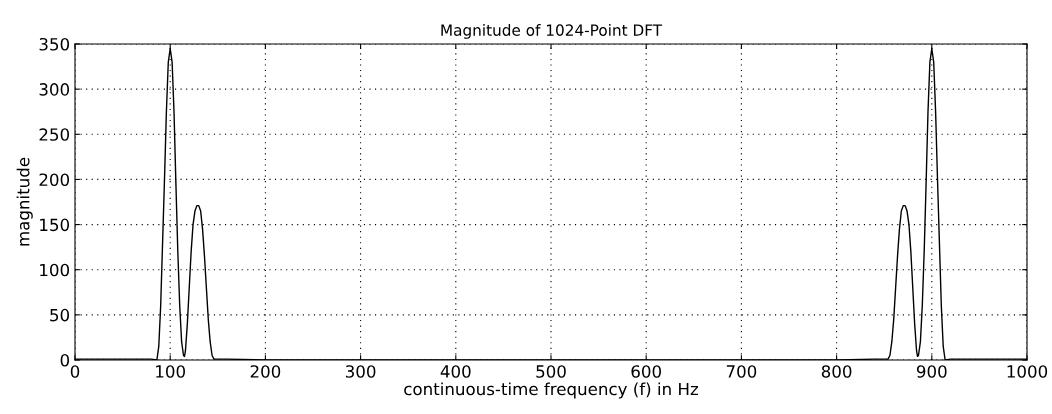 This screenshot has height=414, width=1052. What do you see at coordinates (552, 31) in the screenshot?
I see `chart-title: Magnitude of 1024-Point DFT` at bounding box center [552, 31].